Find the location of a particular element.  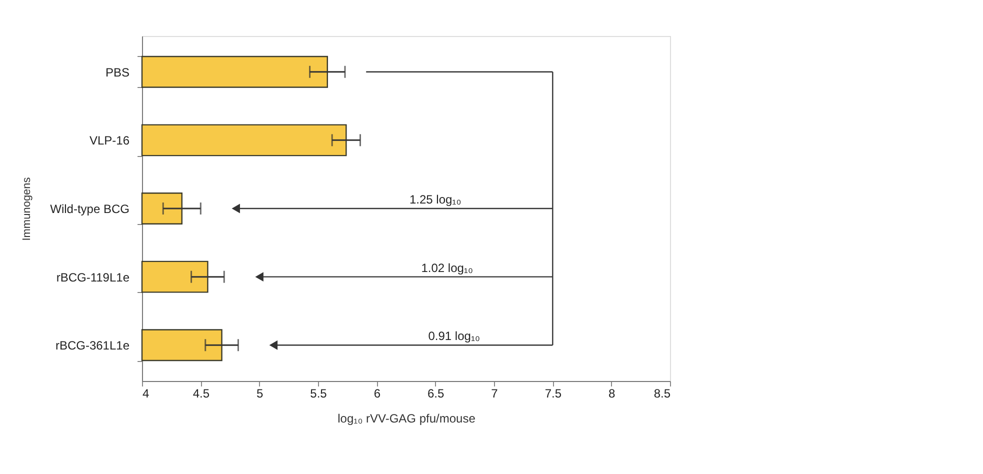

x-tick-label: 5.5 is located at coordinates (319, 393).